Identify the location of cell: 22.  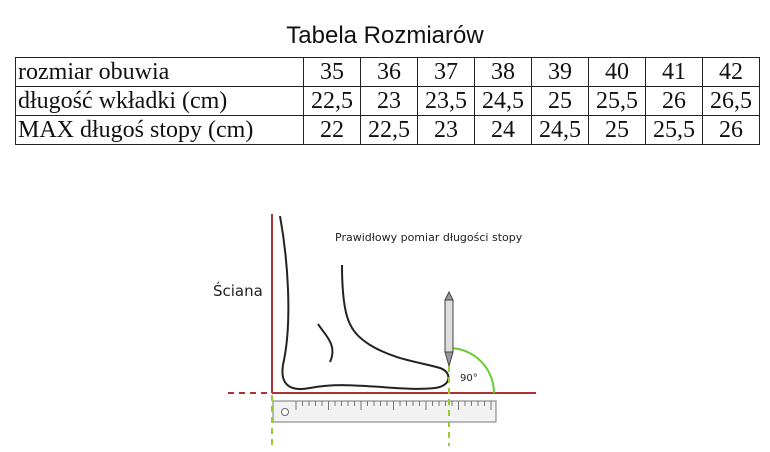
(332, 130).